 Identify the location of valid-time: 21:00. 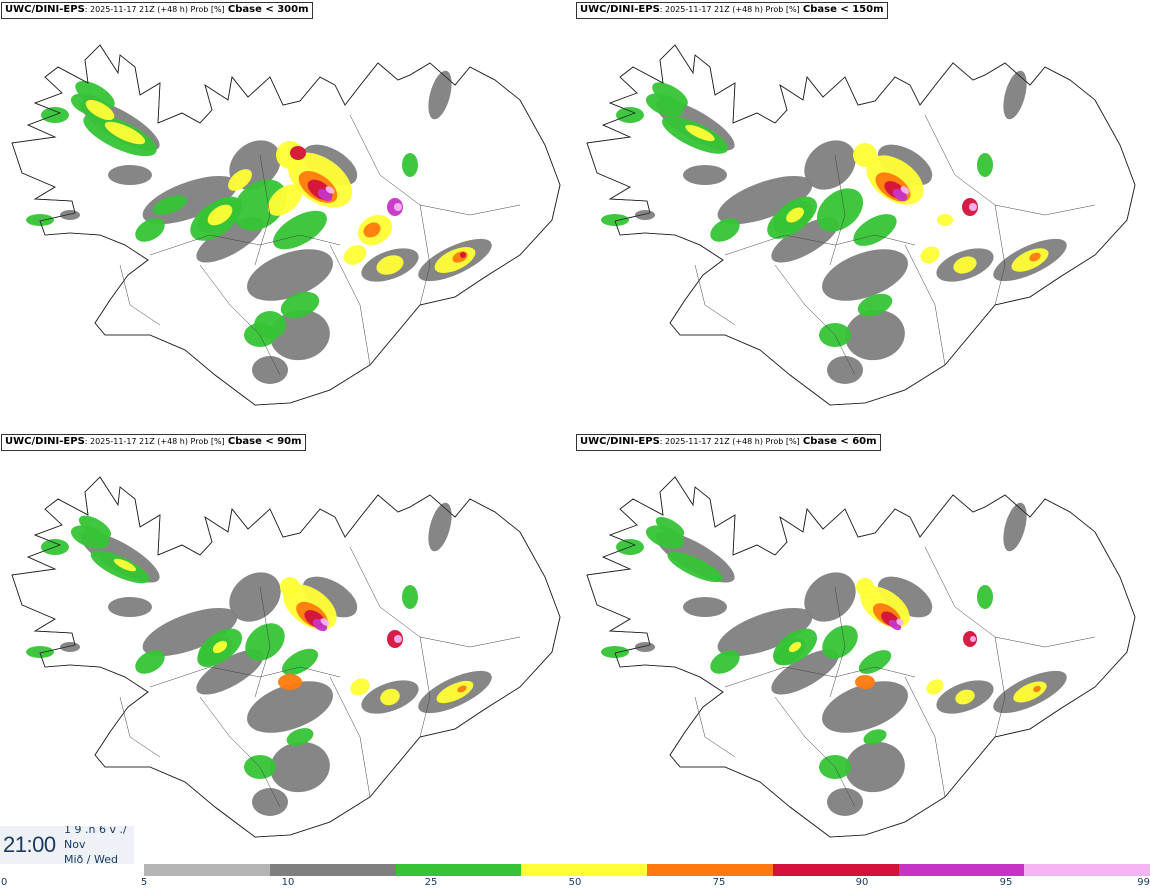
(29, 844).